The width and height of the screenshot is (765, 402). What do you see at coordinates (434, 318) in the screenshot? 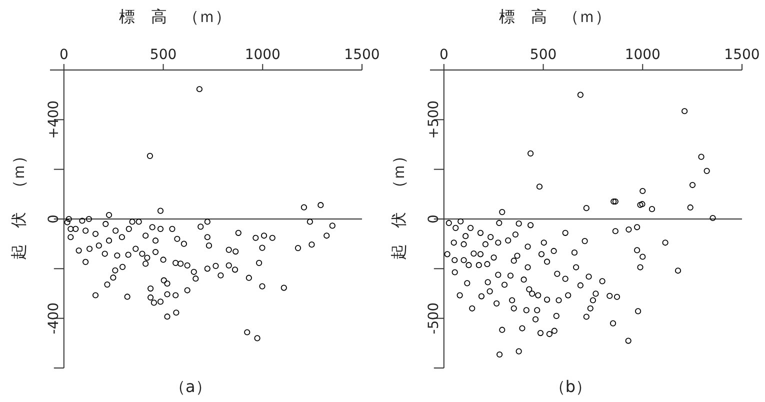
I see `y-tick-label: -500` at bounding box center [434, 318].